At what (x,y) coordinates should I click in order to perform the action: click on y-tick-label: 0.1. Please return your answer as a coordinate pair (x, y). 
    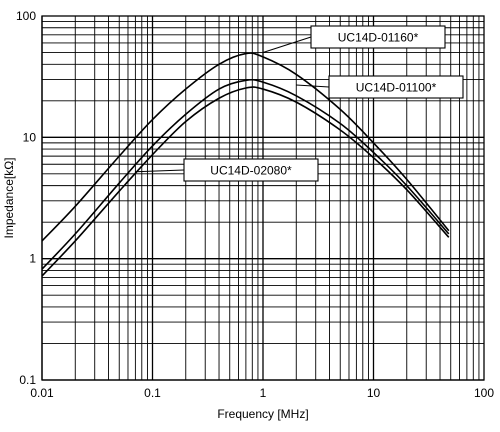
    Looking at the image, I should click on (27, 380).